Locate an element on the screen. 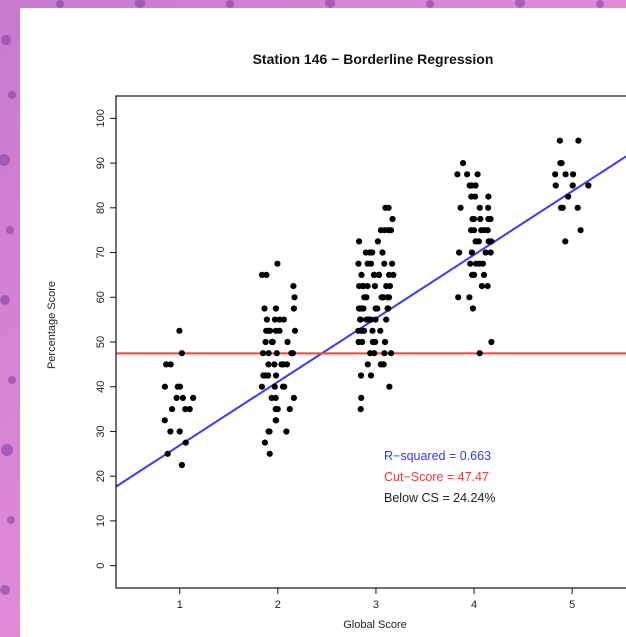 The height and width of the screenshot is (637, 626). cut-score-annotation: Cut−Score = 47.47 is located at coordinates (436, 477).